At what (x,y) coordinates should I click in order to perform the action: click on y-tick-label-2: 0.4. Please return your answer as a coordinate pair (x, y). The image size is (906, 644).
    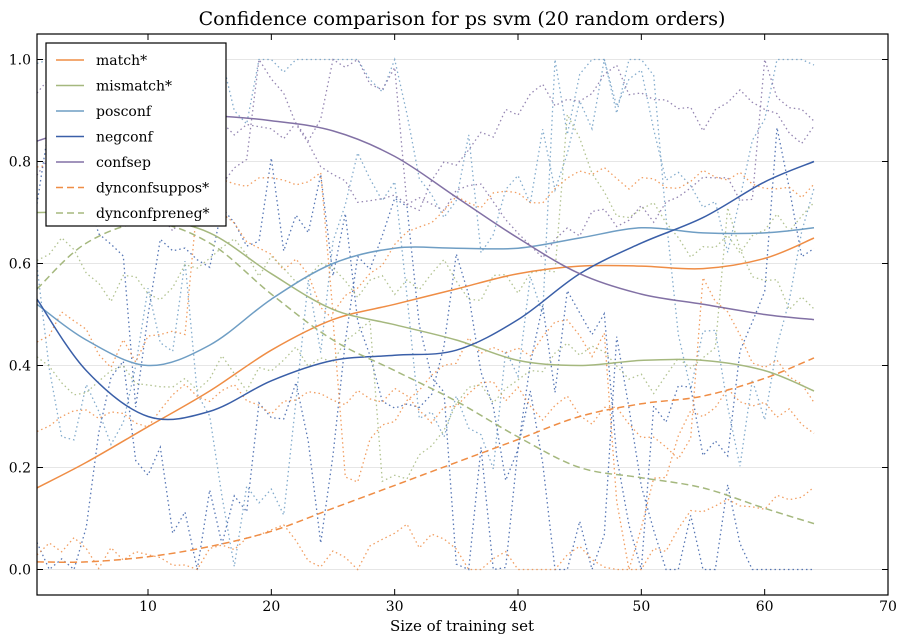
    Looking at the image, I should click on (20, 367).